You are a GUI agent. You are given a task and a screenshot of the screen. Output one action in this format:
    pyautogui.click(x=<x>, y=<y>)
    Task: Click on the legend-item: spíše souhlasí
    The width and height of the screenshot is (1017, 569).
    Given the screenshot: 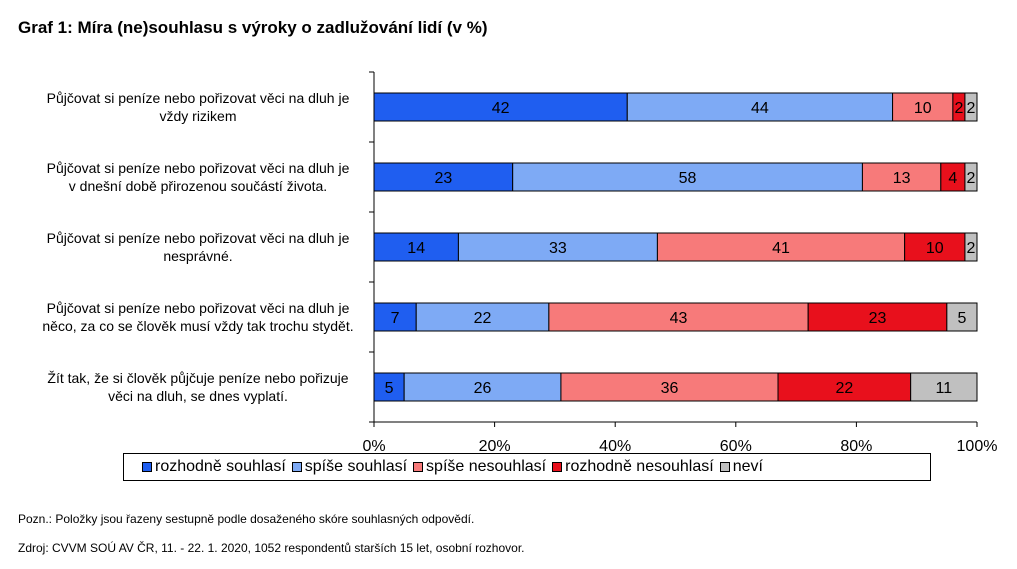 What is the action you would take?
    pyautogui.click(x=349, y=467)
    